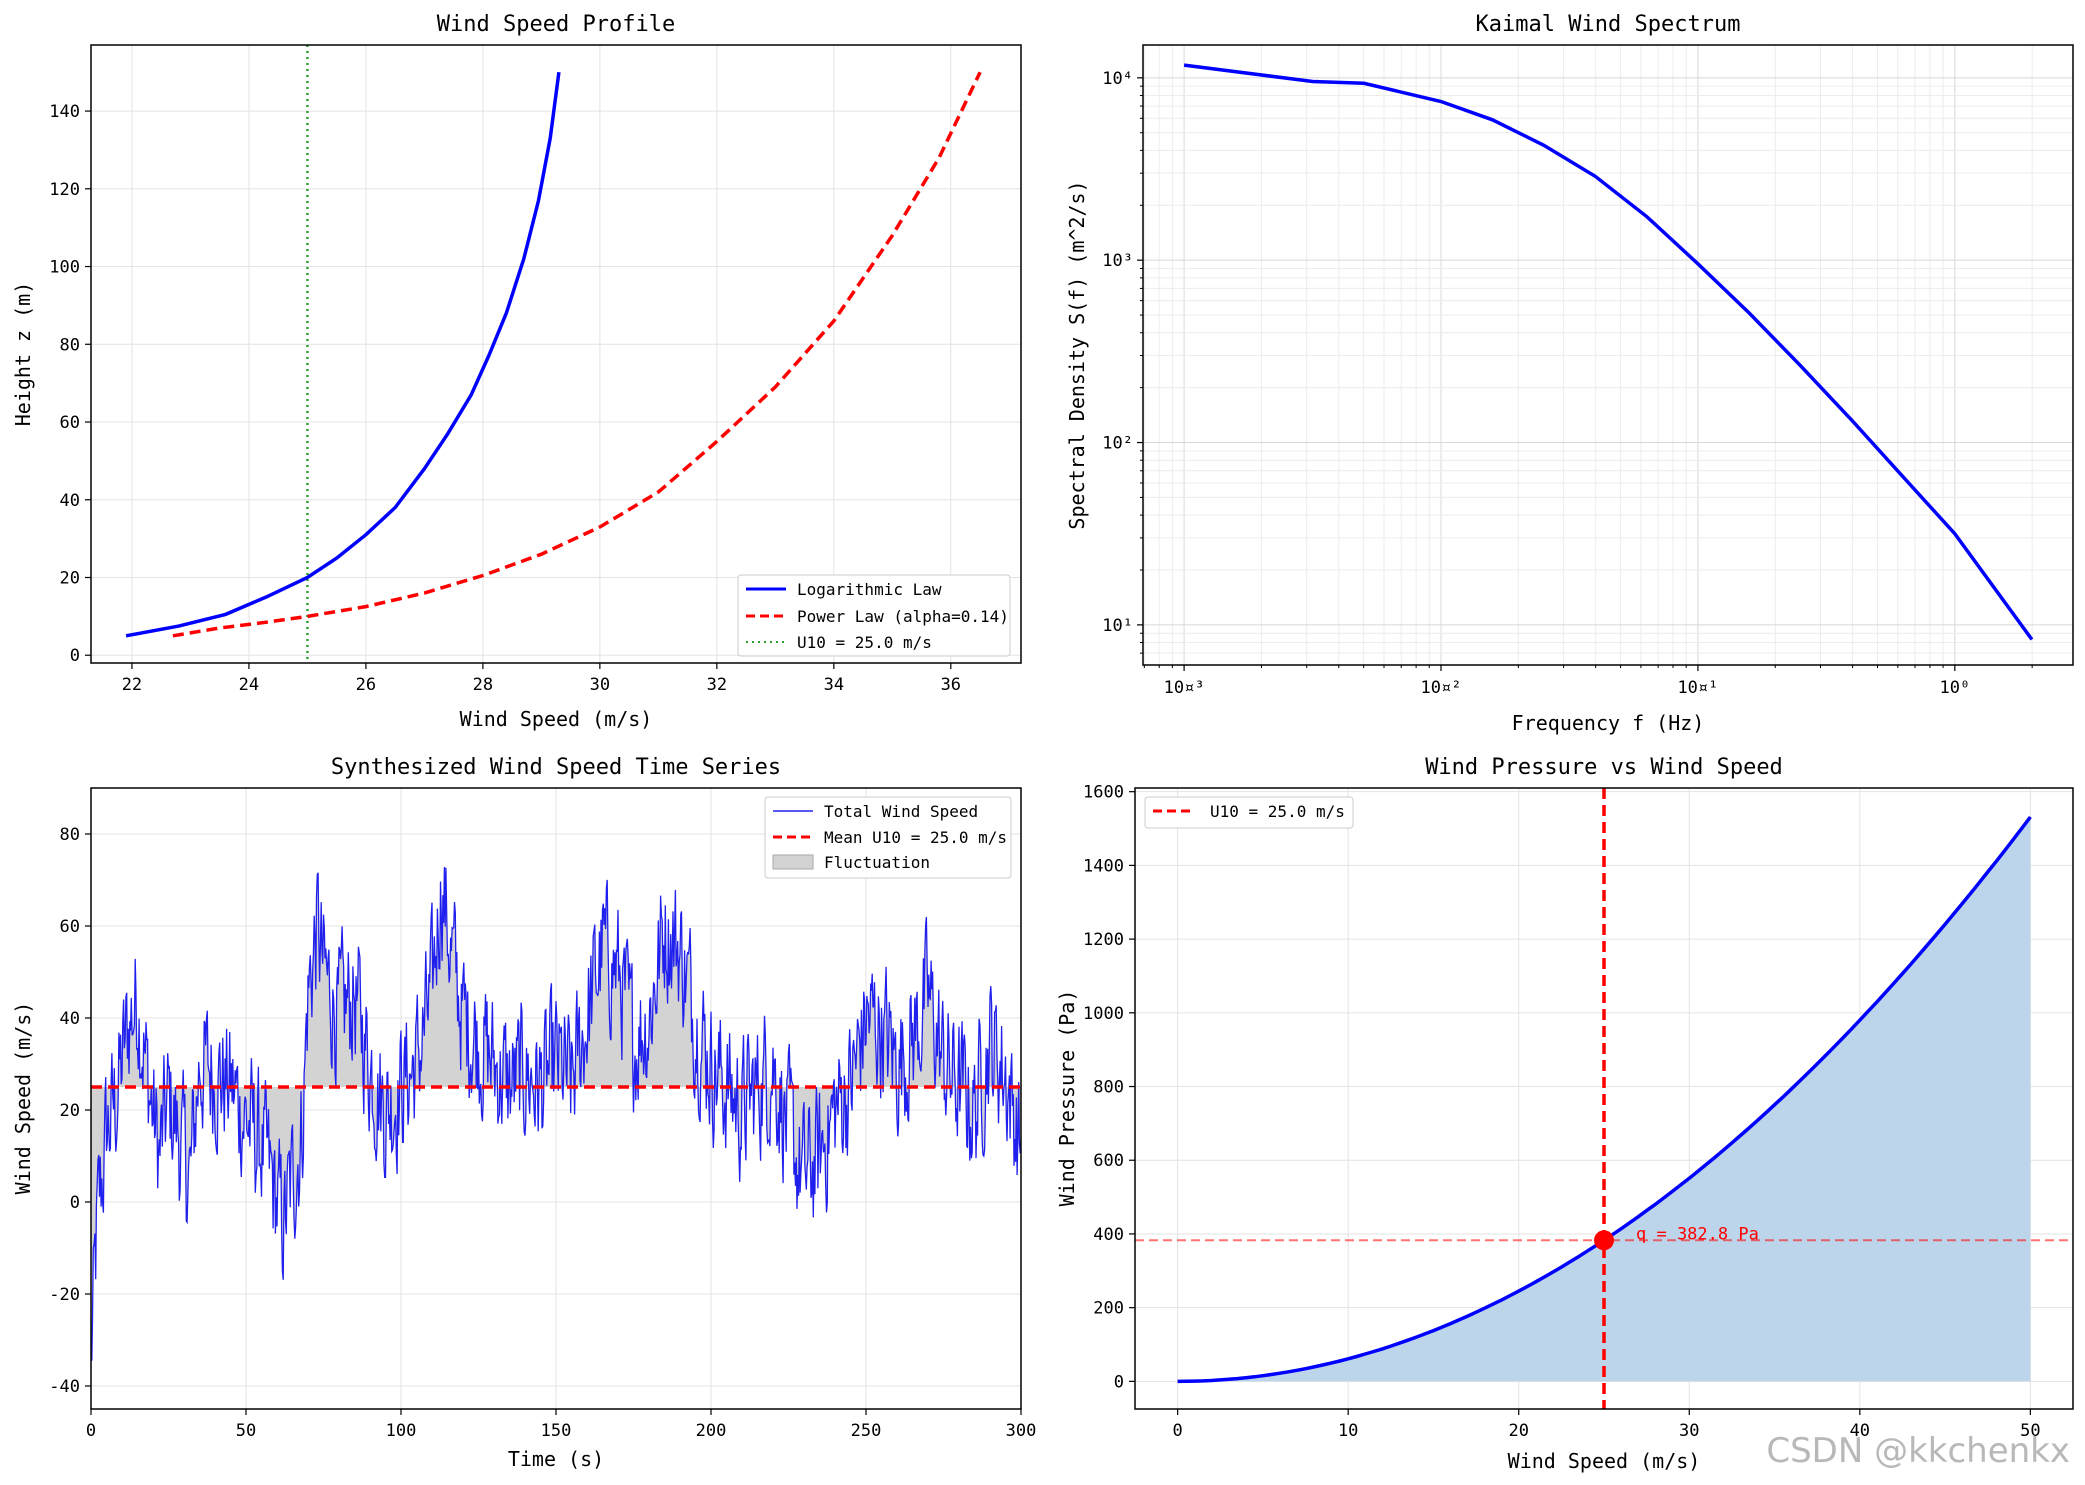 The width and height of the screenshot is (2085, 1485). I want to click on profile-xtick-label: 22, so click(132, 685).